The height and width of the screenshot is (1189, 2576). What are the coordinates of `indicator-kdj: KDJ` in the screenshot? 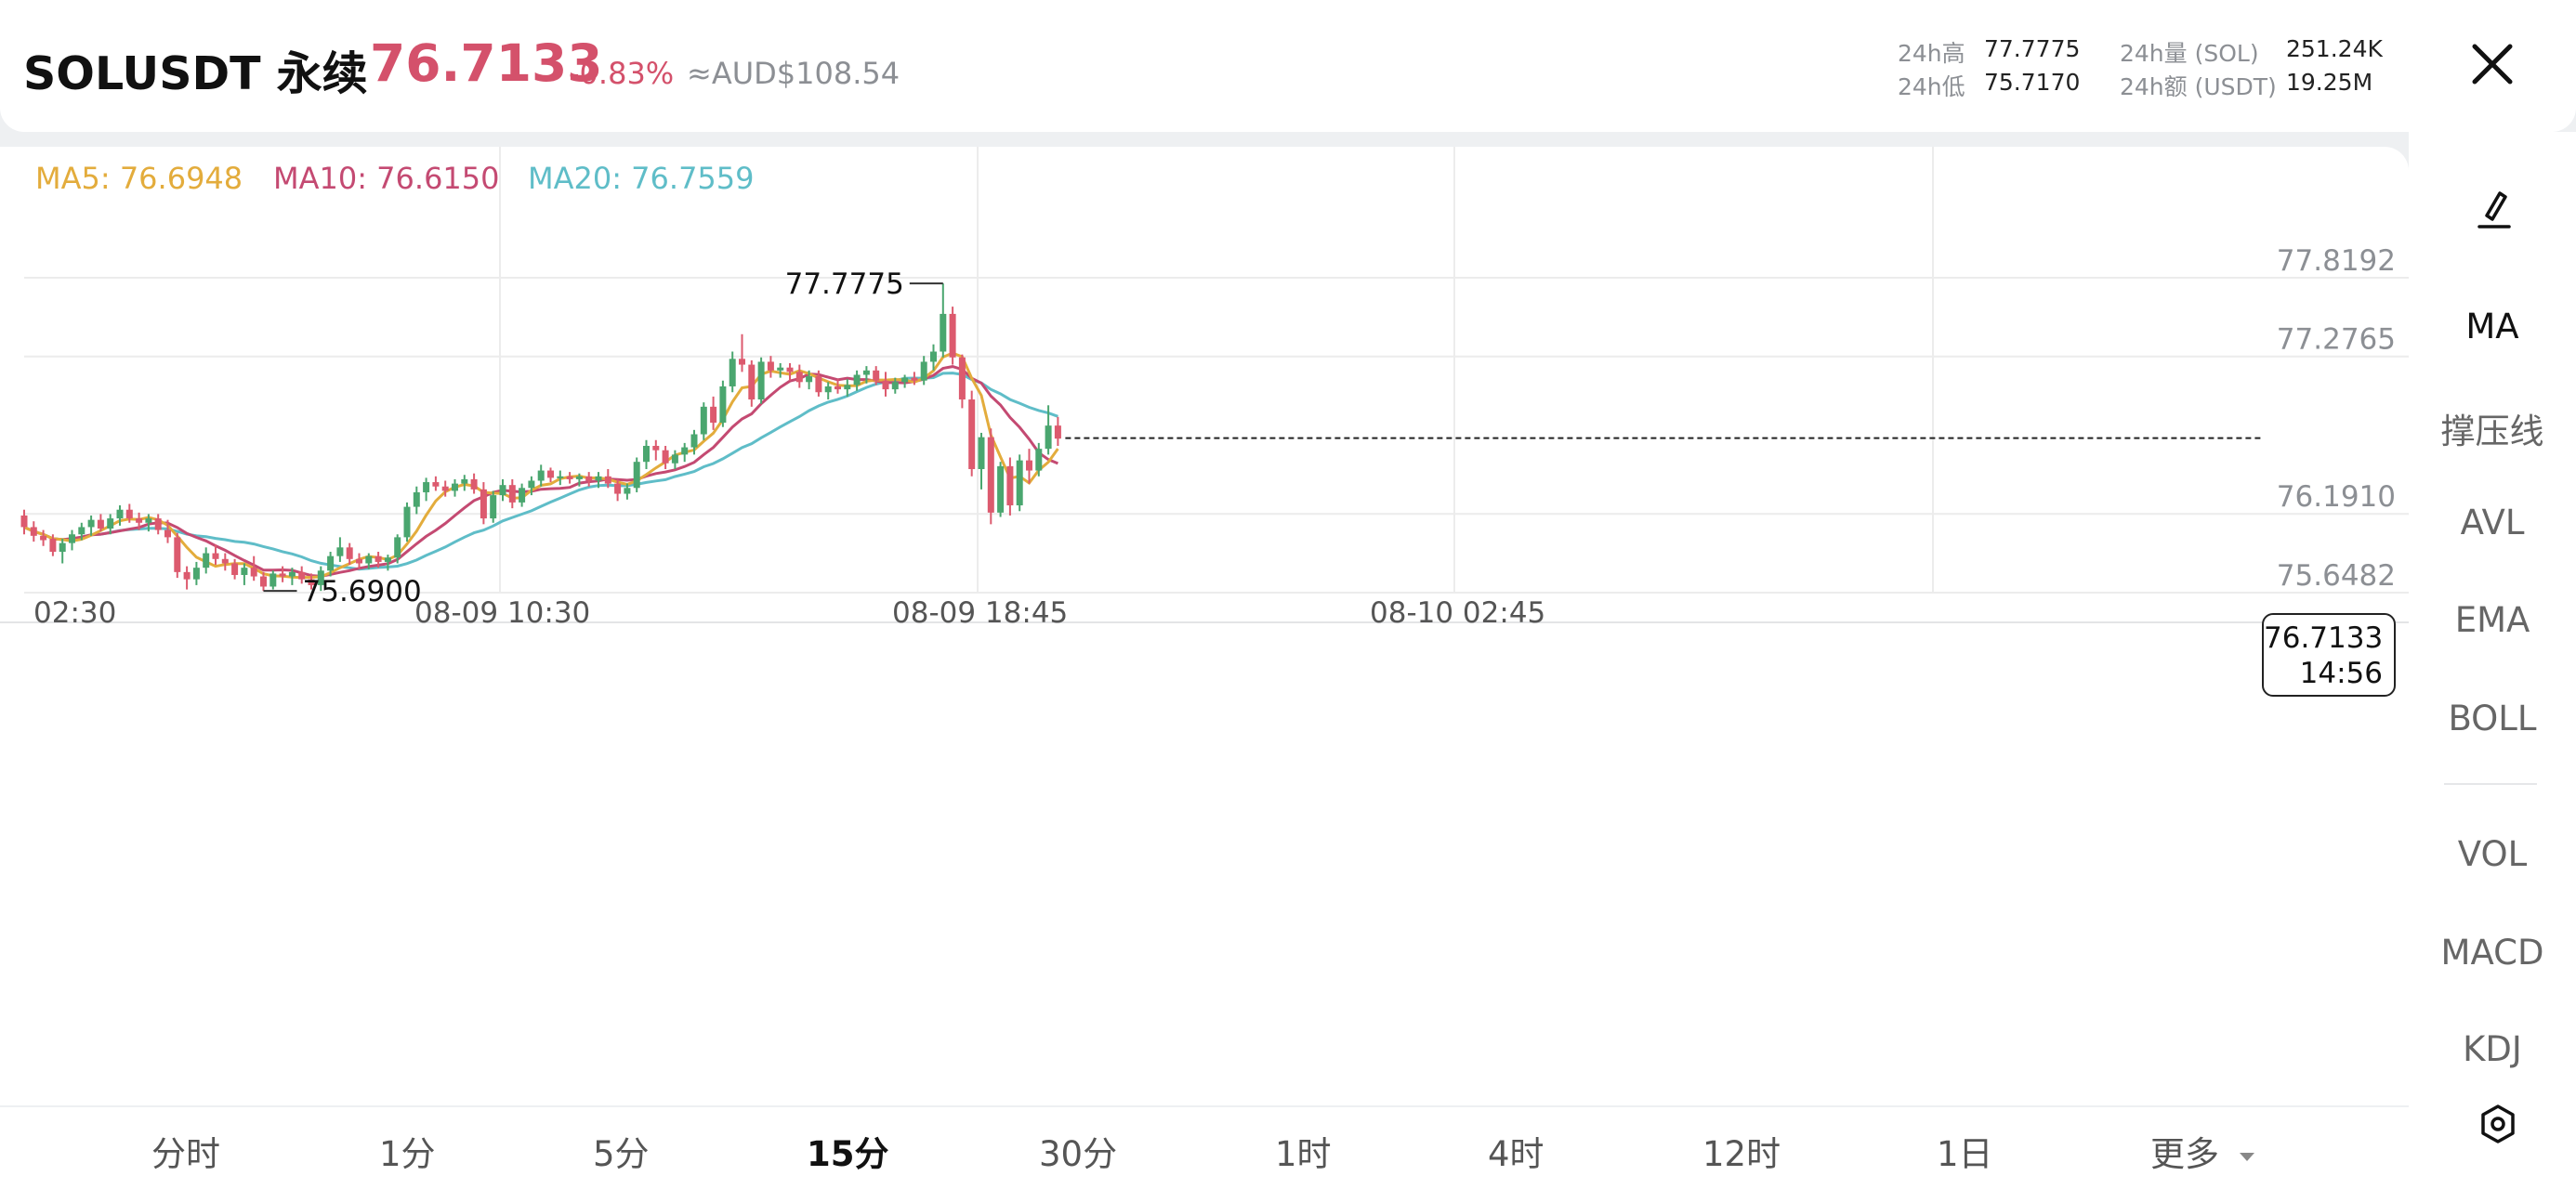 It's located at (2492, 1048).